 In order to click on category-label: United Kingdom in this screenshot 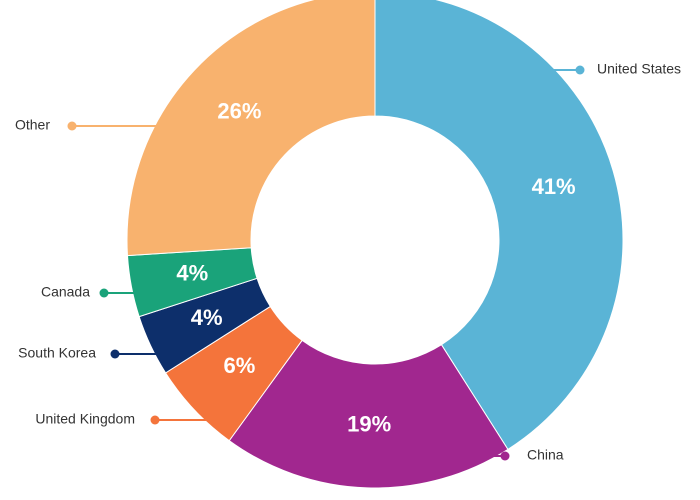, I will do `click(85, 419)`.